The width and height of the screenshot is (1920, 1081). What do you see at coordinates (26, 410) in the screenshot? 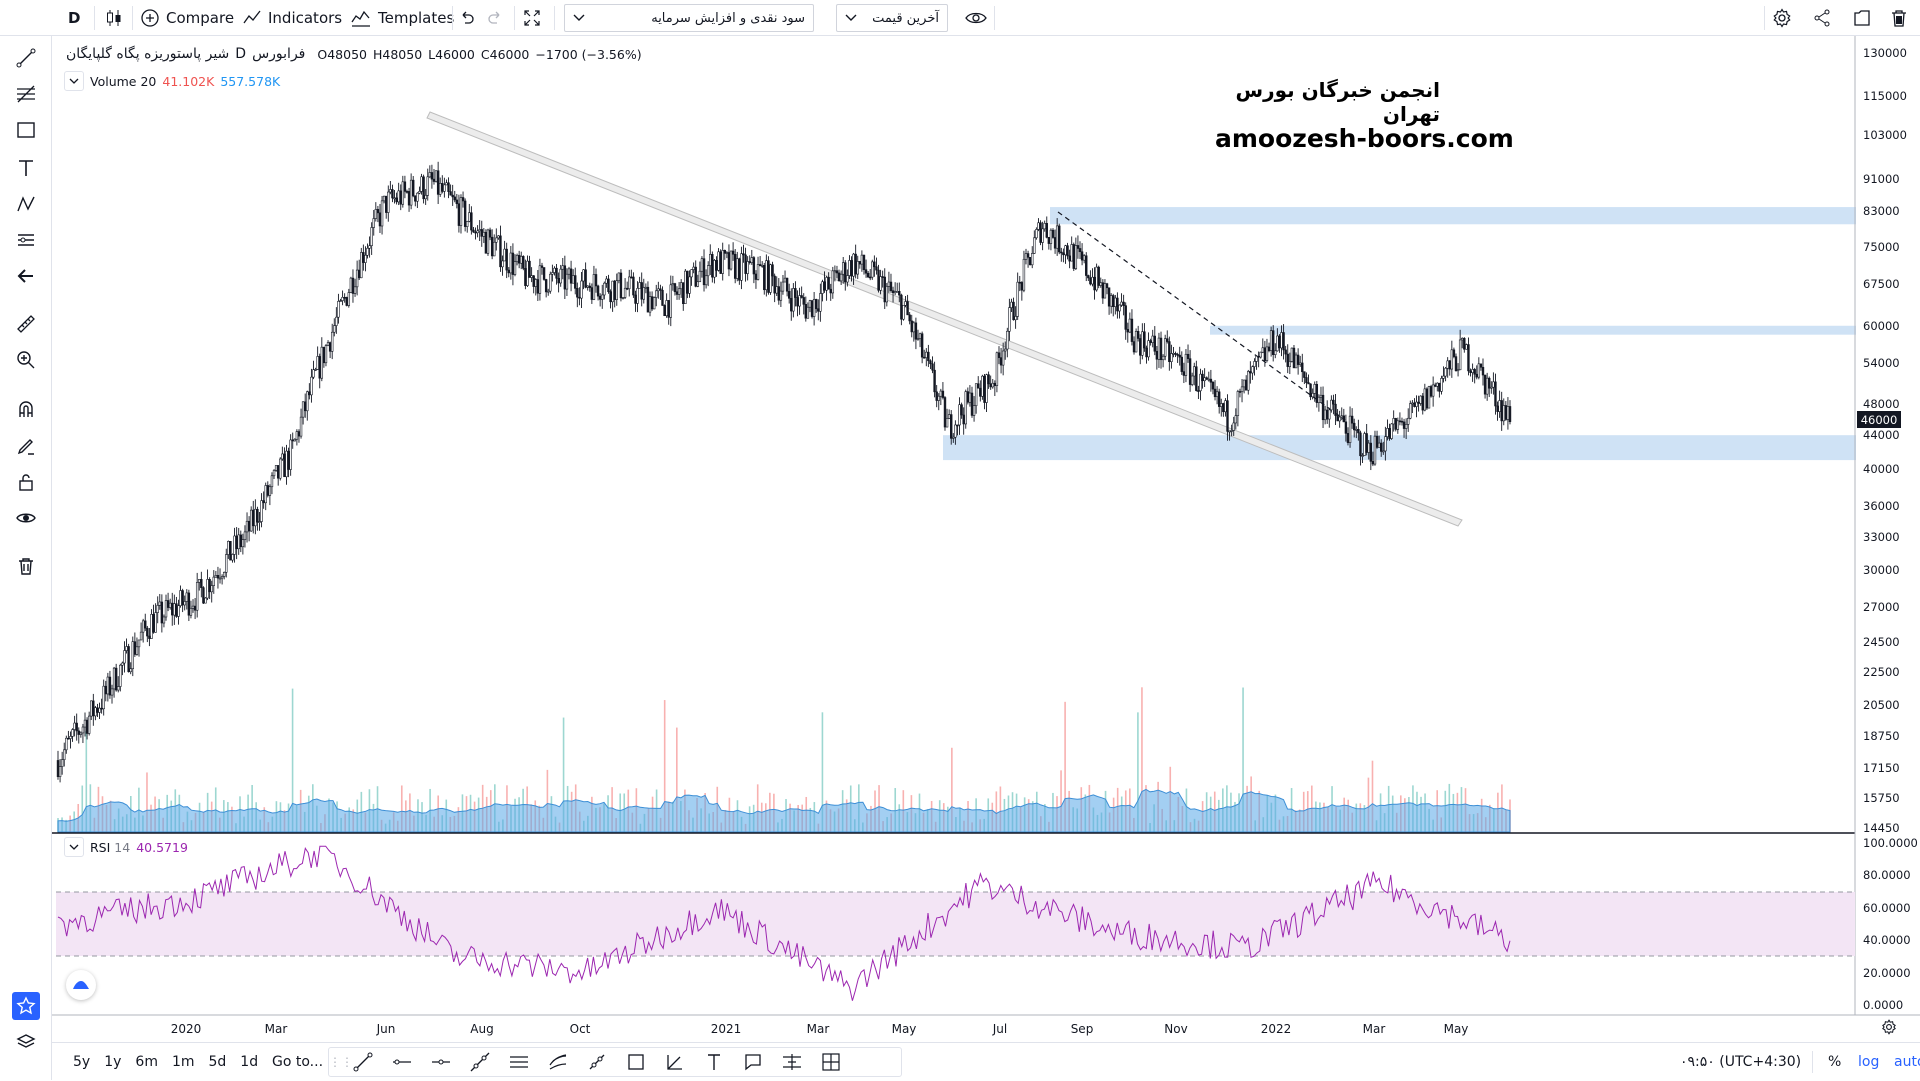
I see `magnet-icon` at bounding box center [26, 410].